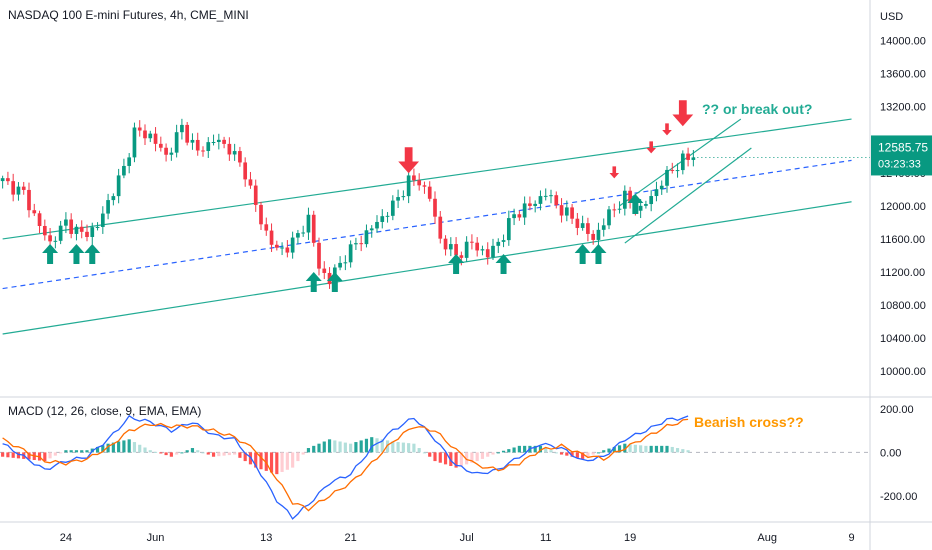  What do you see at coordinates (903, 372) in the screenshot?
I see `price-tick-label: 10000.00` at bounding box center [903, 372].